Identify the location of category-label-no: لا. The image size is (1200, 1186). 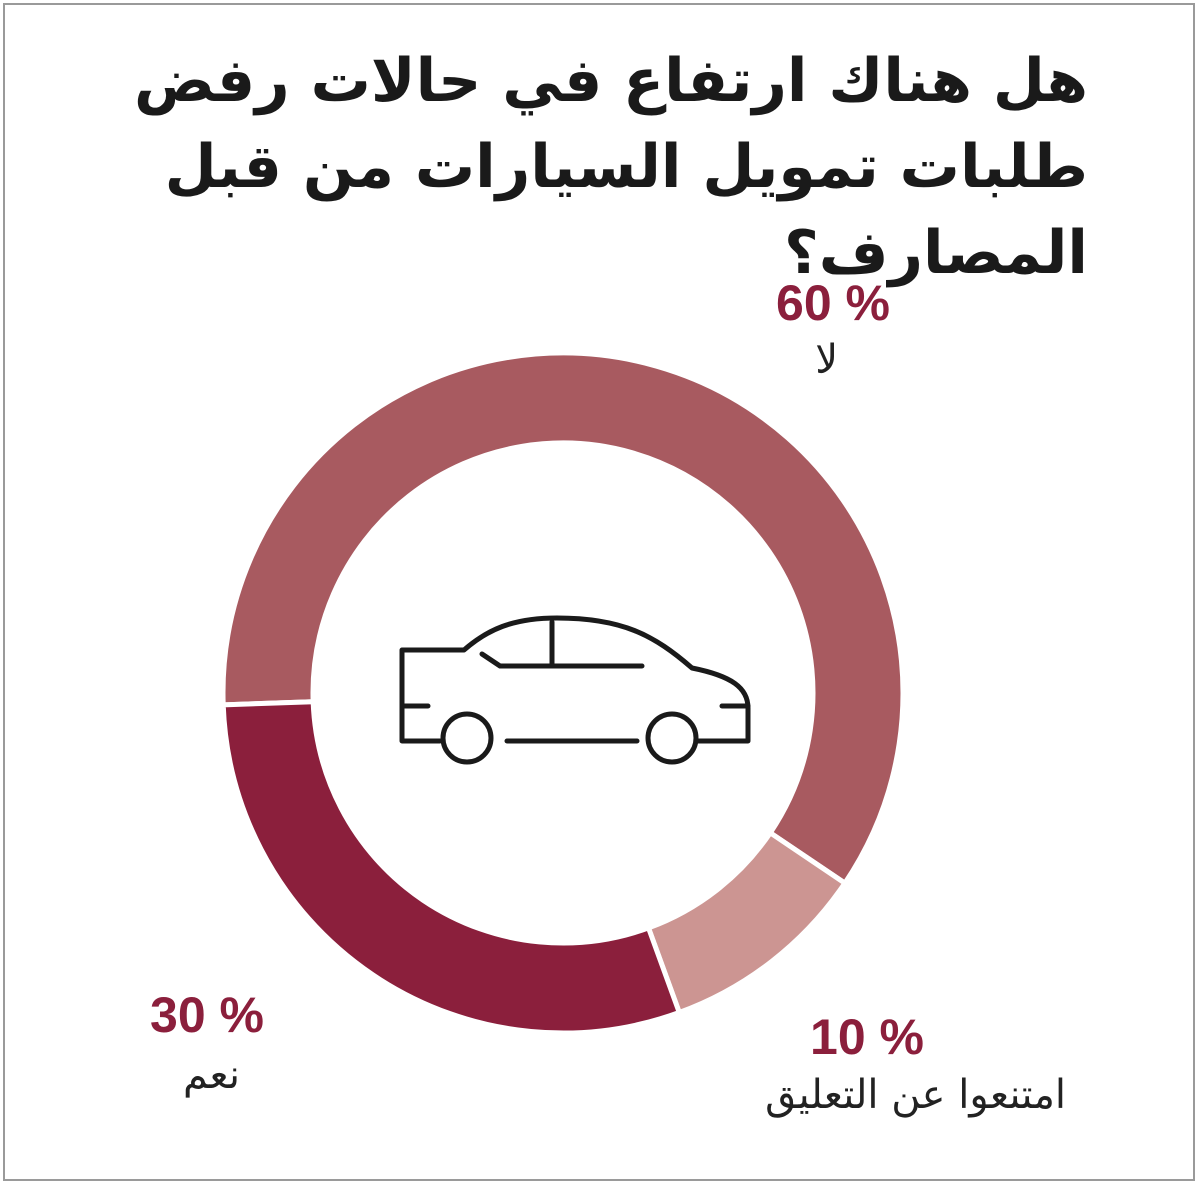
(826, 360).